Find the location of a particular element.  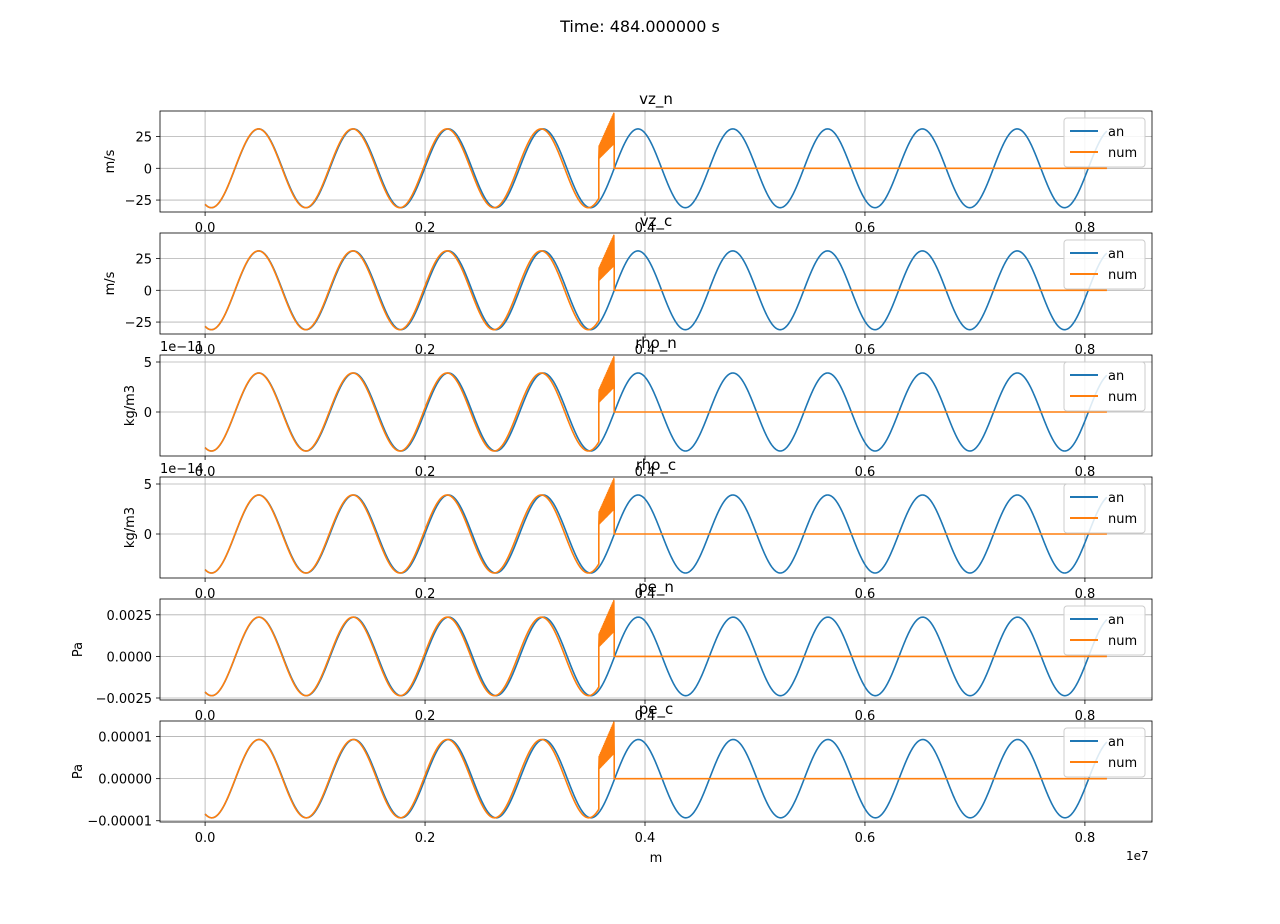

subplot-title: pe_c is located at coordinates (656, 709).